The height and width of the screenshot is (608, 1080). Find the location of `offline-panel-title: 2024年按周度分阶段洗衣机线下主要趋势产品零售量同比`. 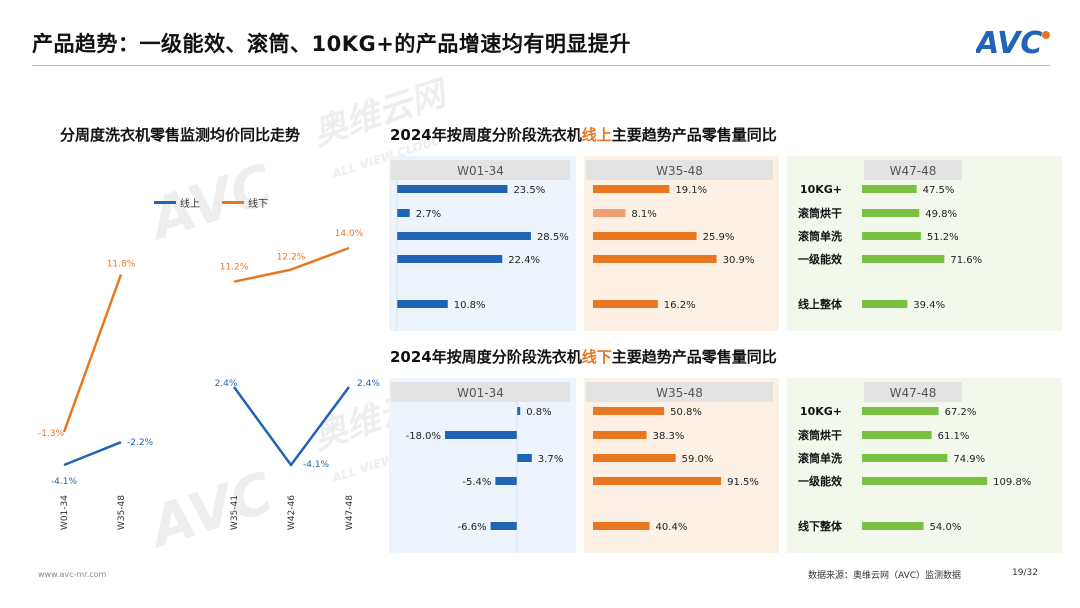

offline-panel-title: 2024年按周度分阶段洗衣机线下主要趋势产品零售量同比 is located at coordinates (583, 357).